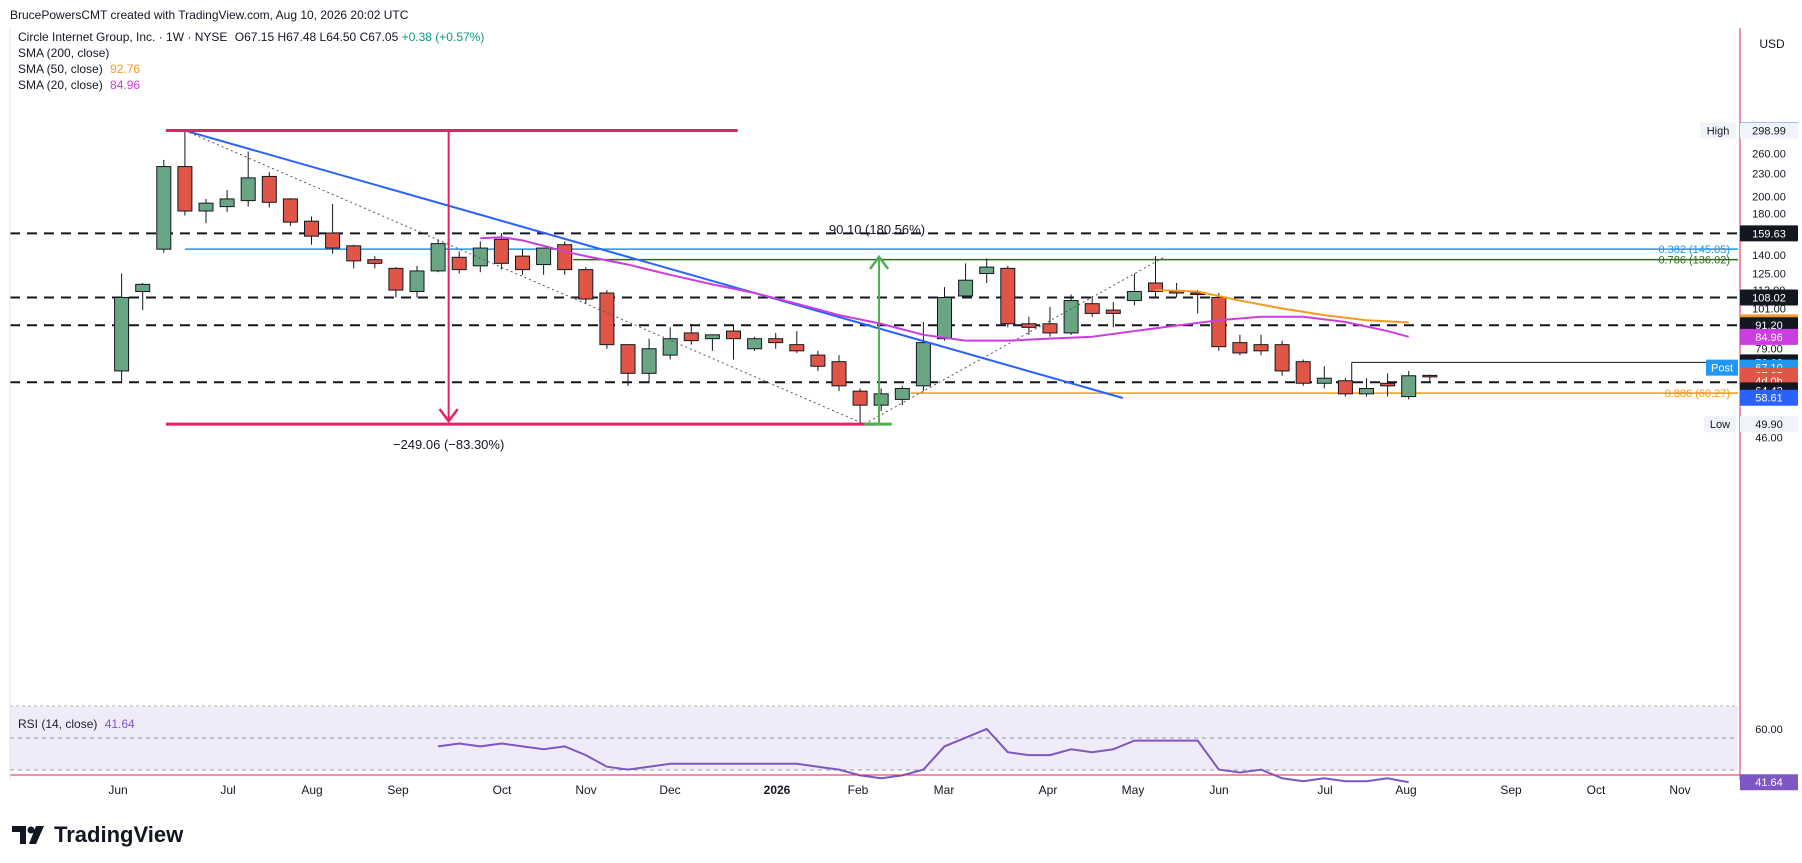  What do you see at coordinates (1769, 197) in the screenshot?
I see `price-tick-label: 200.00` at bounding box center [1769, 197].